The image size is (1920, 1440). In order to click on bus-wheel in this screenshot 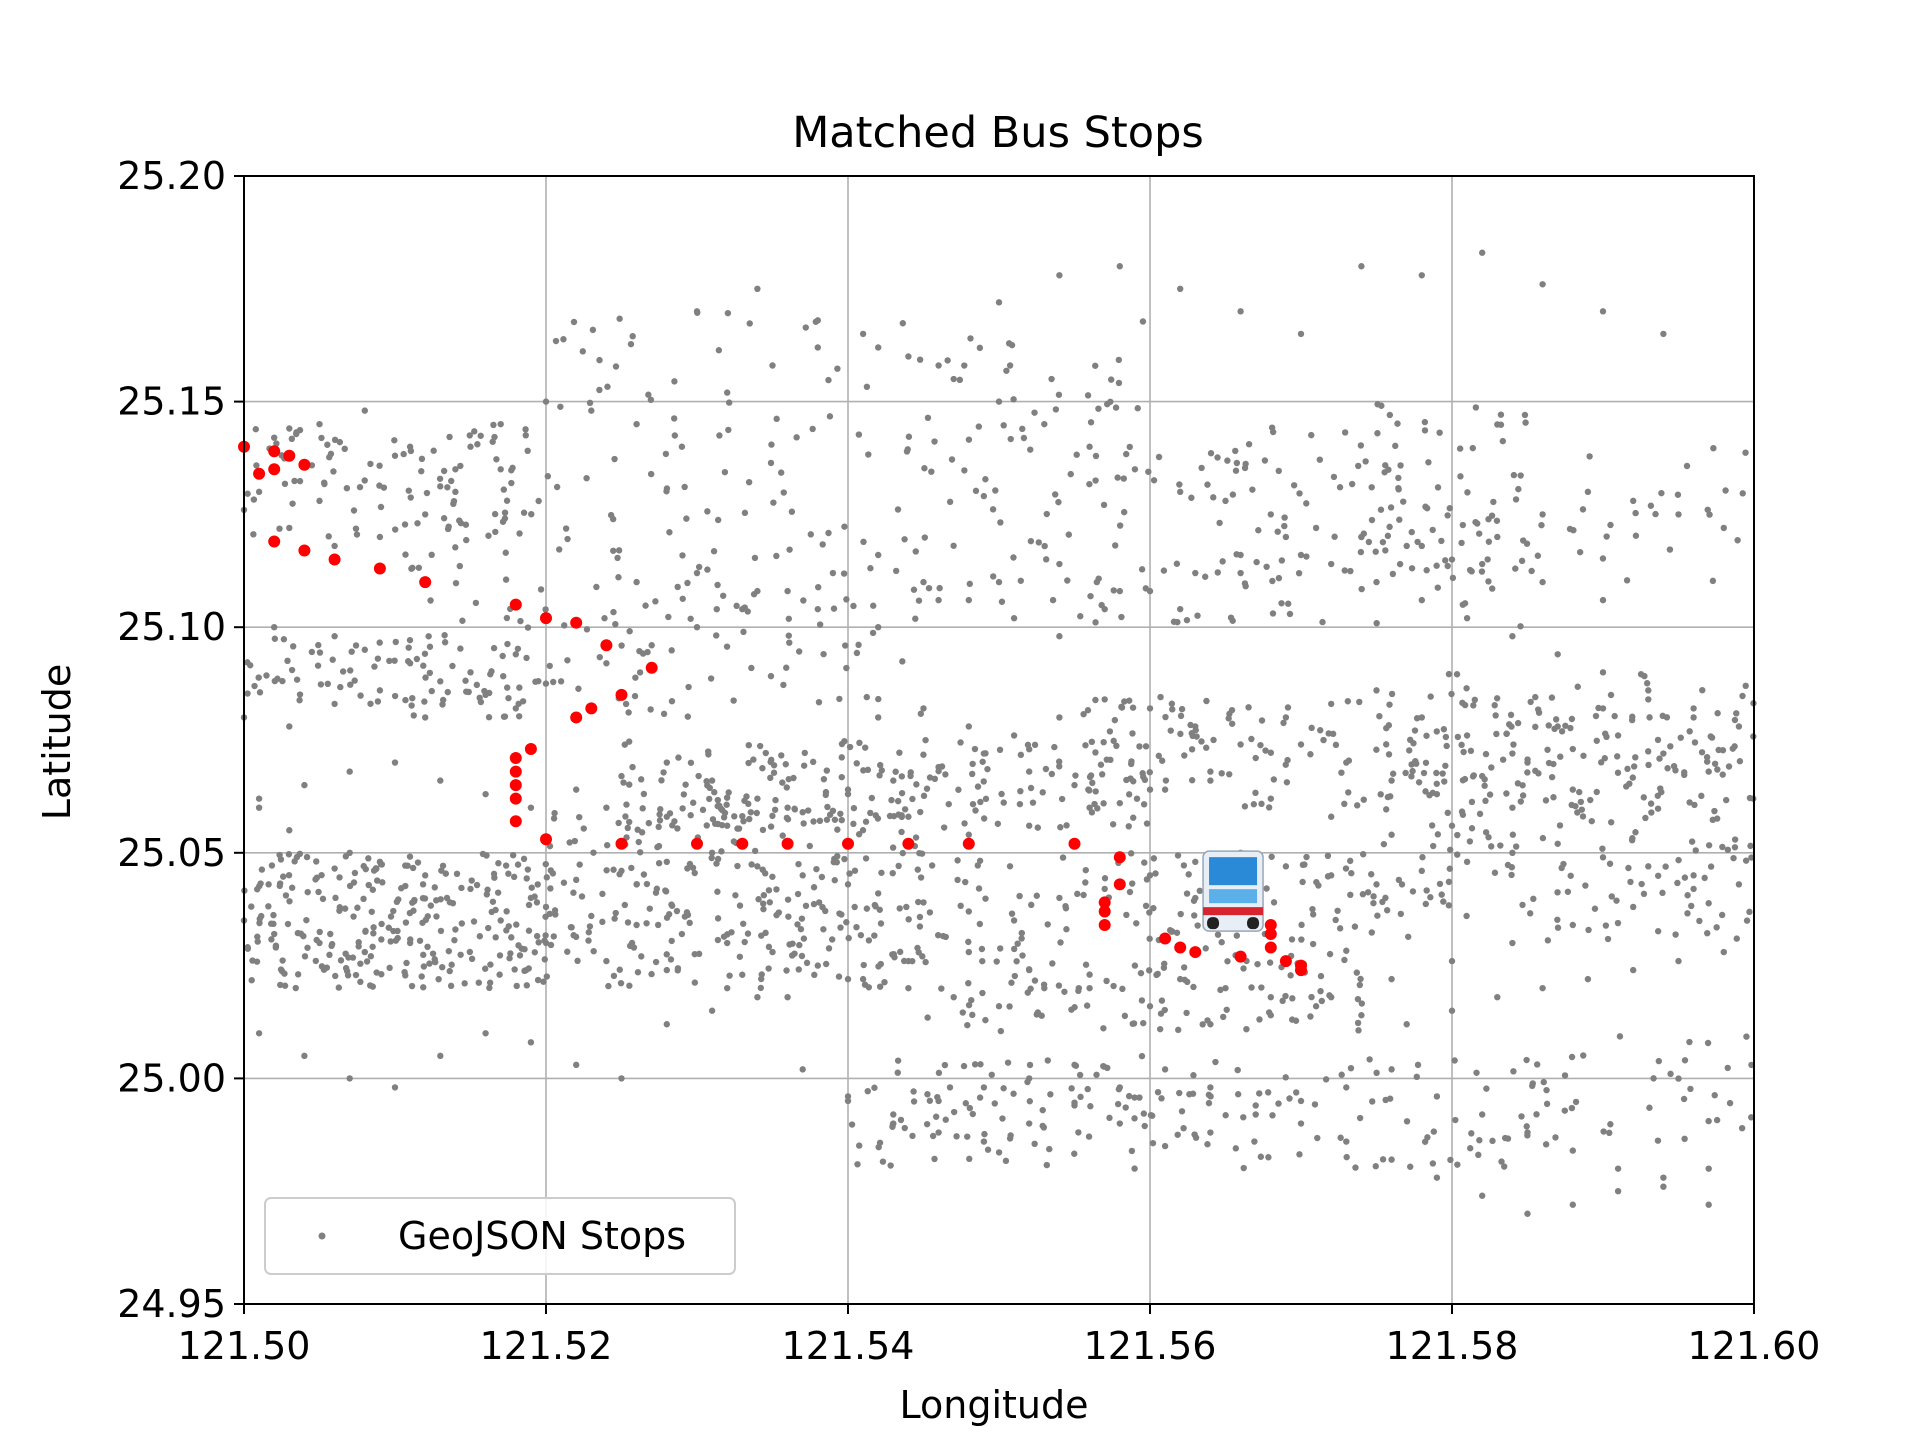, I will do `click(1253, 923)`.